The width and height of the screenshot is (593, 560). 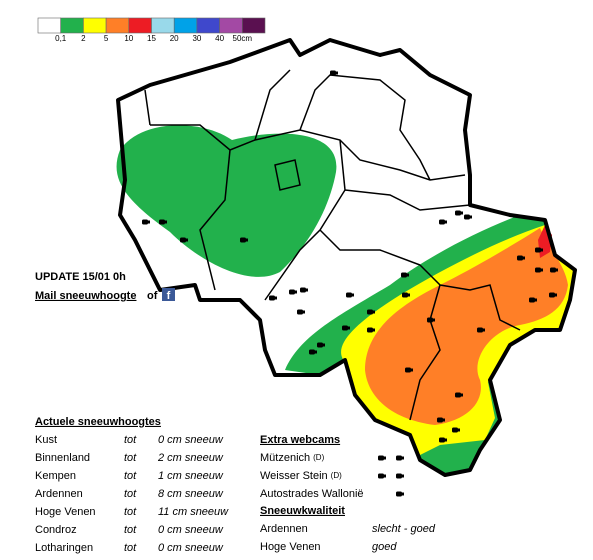 What do you see at coordinates (55, 476) in the screenshot?
I see `region-name: Kempen` at bounding box center [55, 476].